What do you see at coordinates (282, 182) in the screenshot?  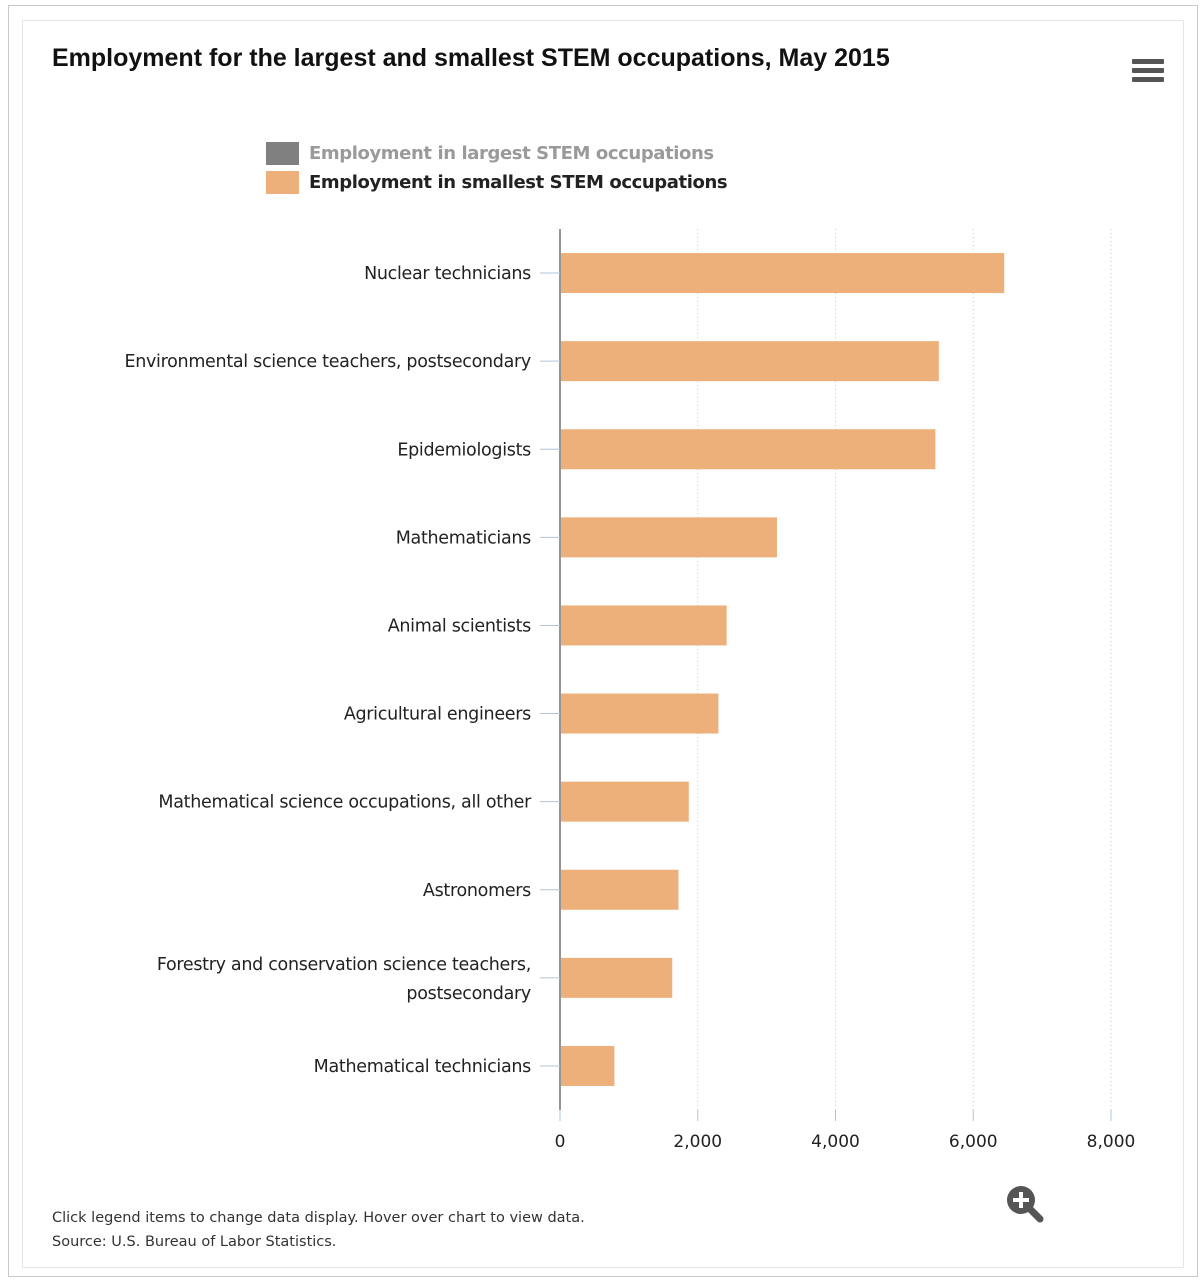 I see `legend-swatch-smallest` at bounding box center [282, 182].